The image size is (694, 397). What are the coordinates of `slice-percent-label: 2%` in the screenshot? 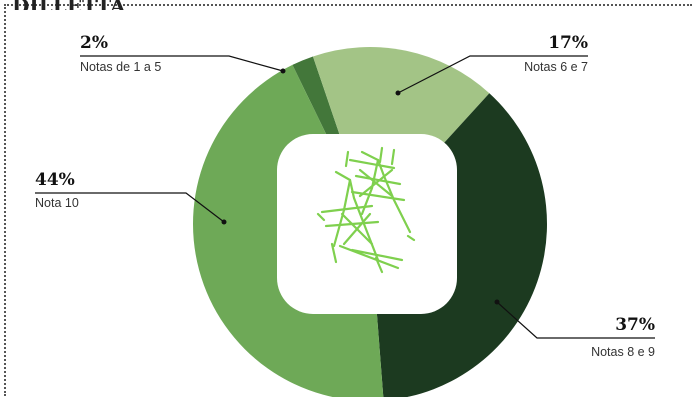 It's located at (94, 43).